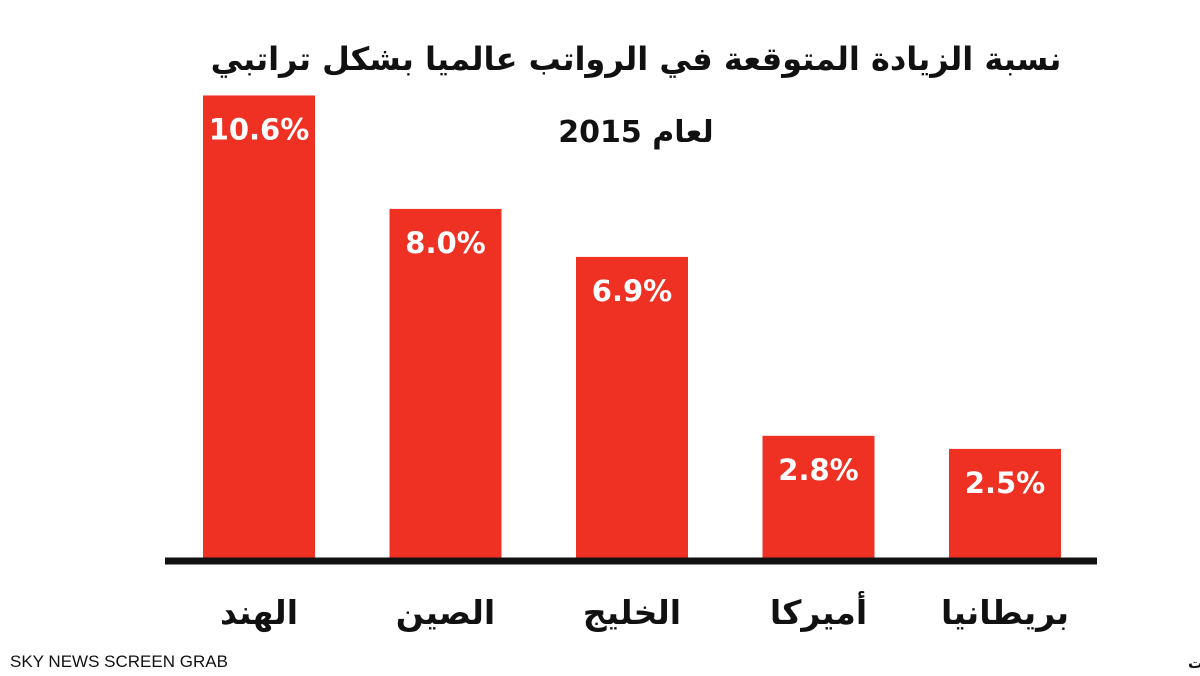  I want to click on chart-subtitle: لعام 2015, so click(635, 132).